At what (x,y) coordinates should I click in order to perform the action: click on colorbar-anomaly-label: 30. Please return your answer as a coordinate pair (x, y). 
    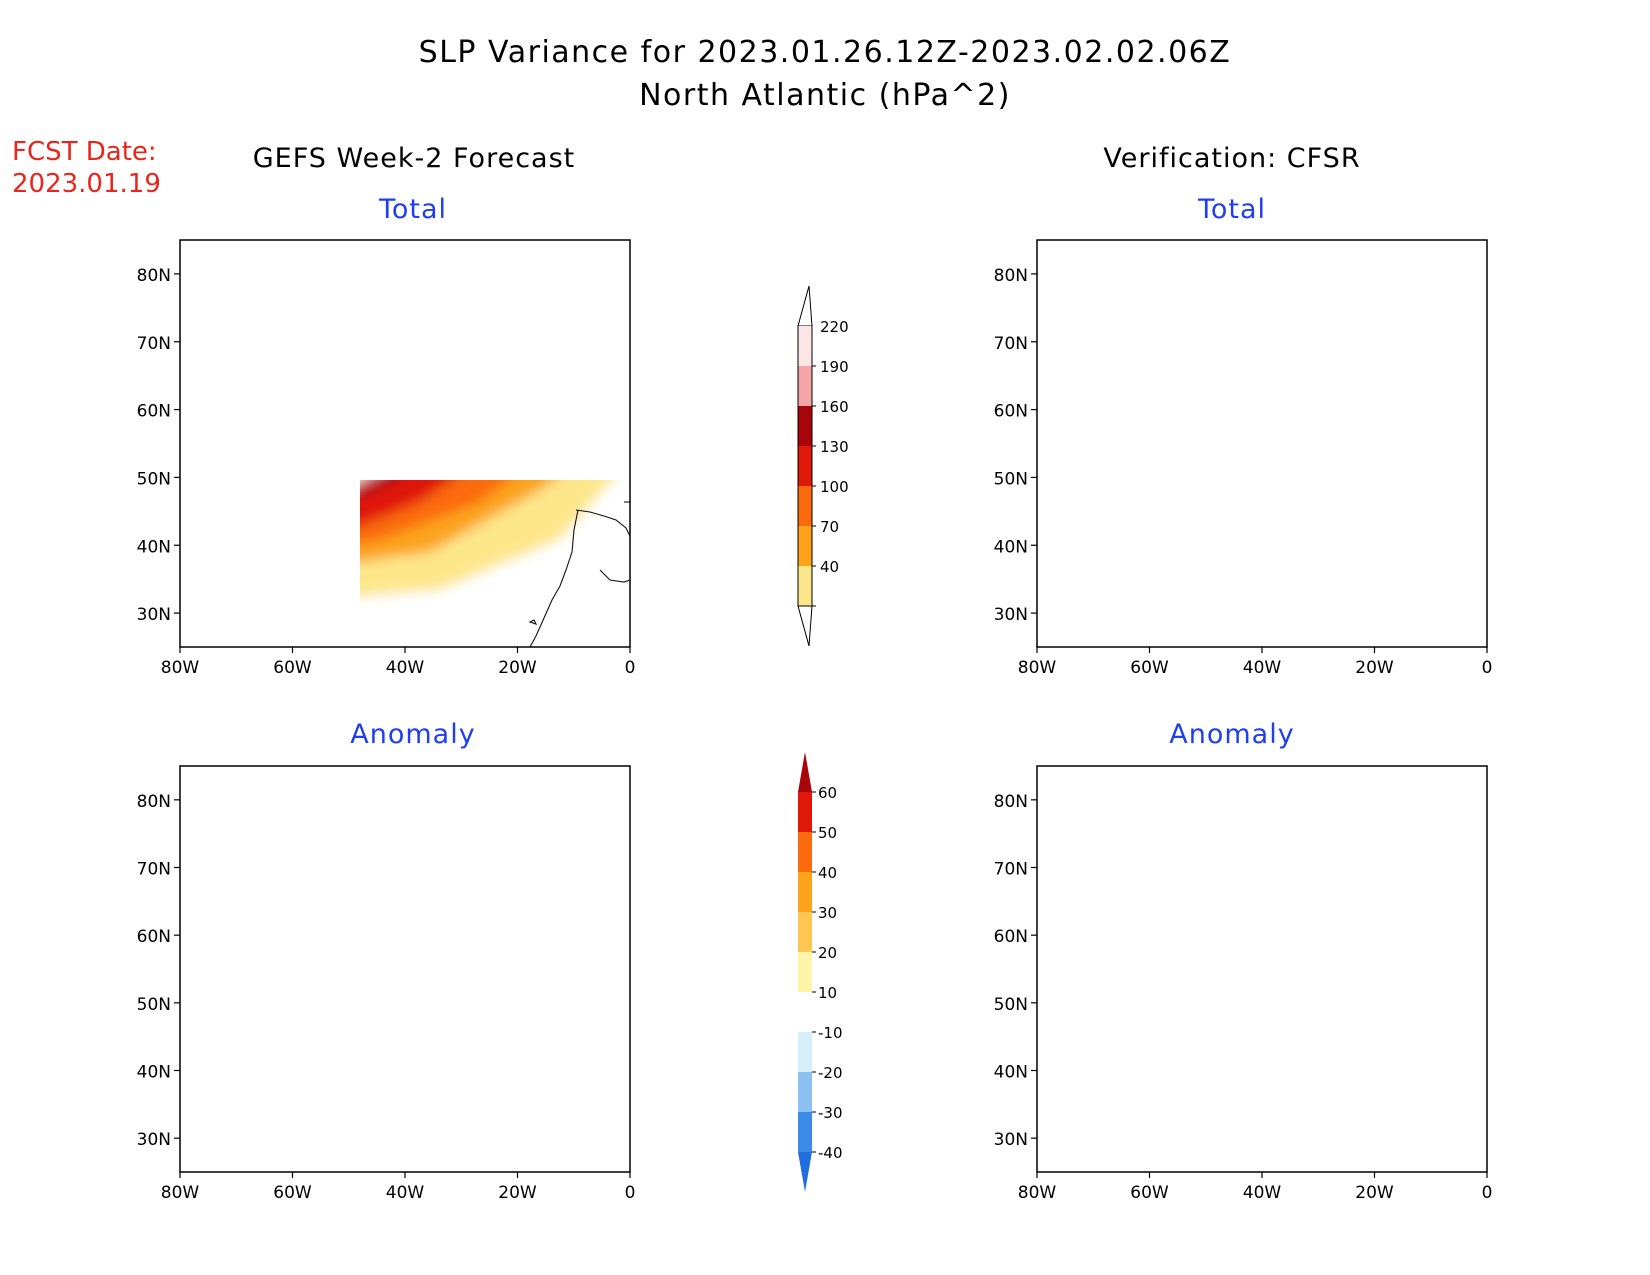
    Looking at the image, I should click on (827, 913).